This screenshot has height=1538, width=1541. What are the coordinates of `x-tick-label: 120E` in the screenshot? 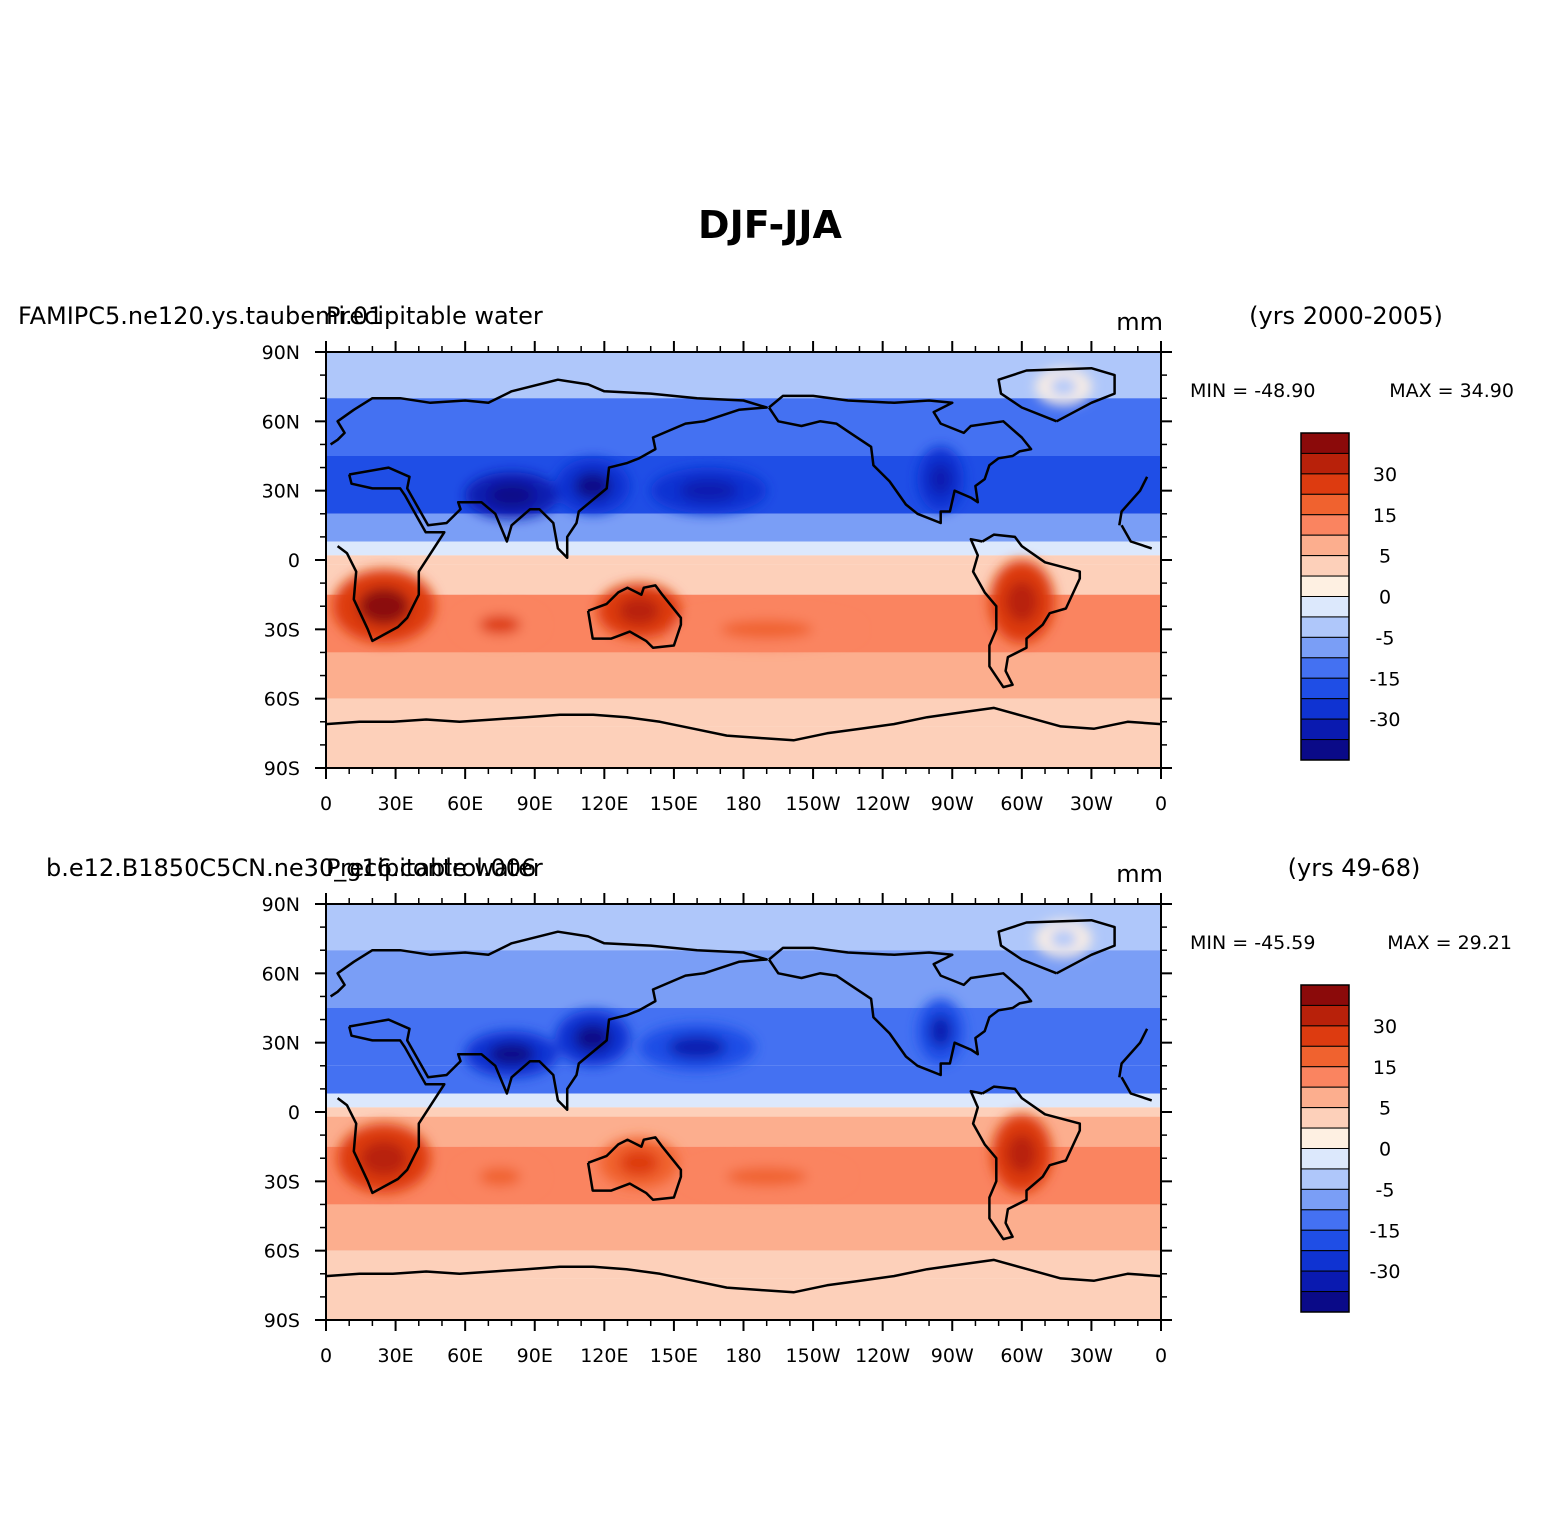 It's located at (604, 804).